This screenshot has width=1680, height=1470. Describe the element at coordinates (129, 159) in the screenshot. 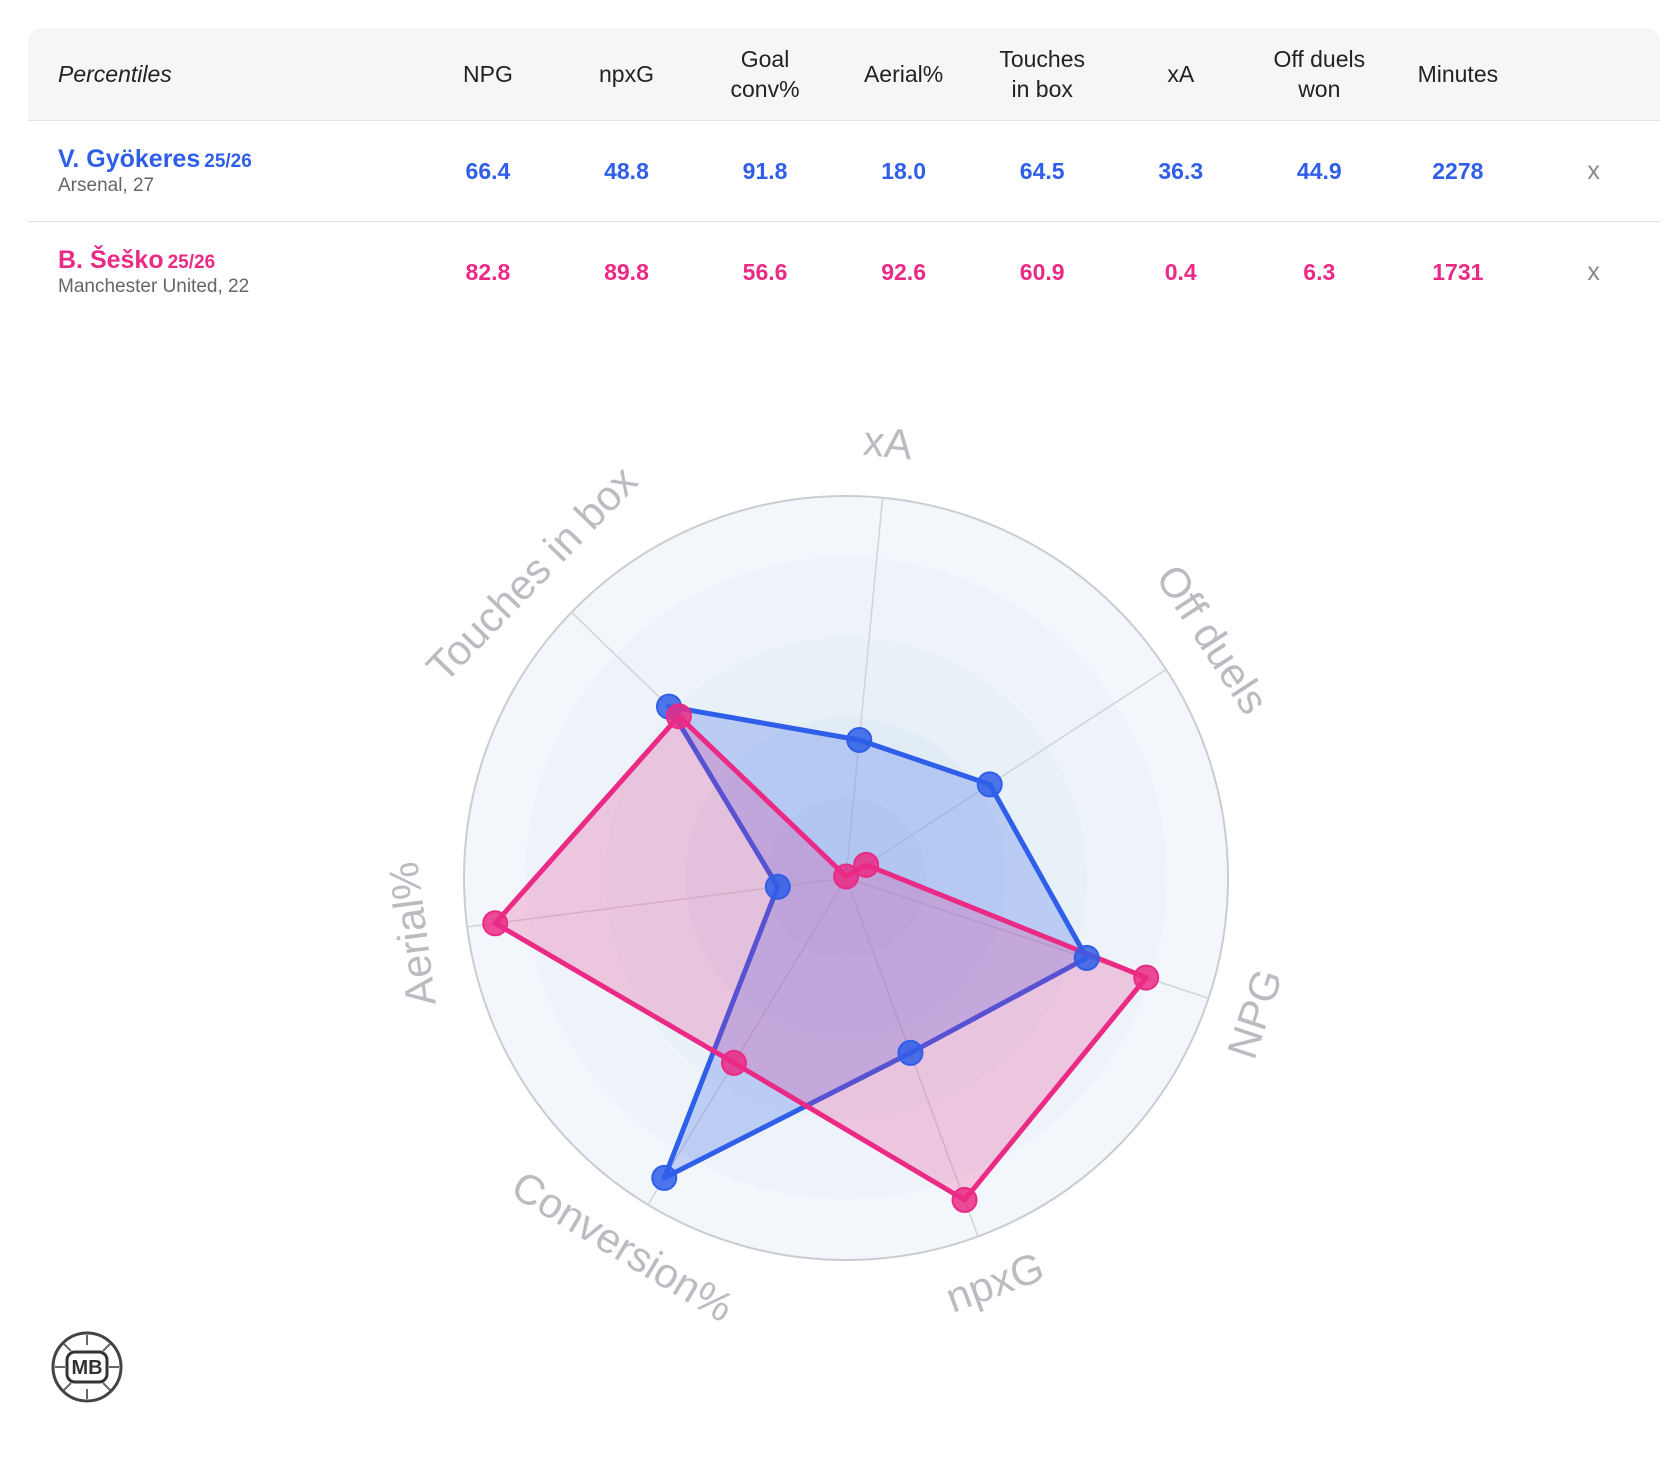

I see `player-name: V. Gyökeres` at that location.